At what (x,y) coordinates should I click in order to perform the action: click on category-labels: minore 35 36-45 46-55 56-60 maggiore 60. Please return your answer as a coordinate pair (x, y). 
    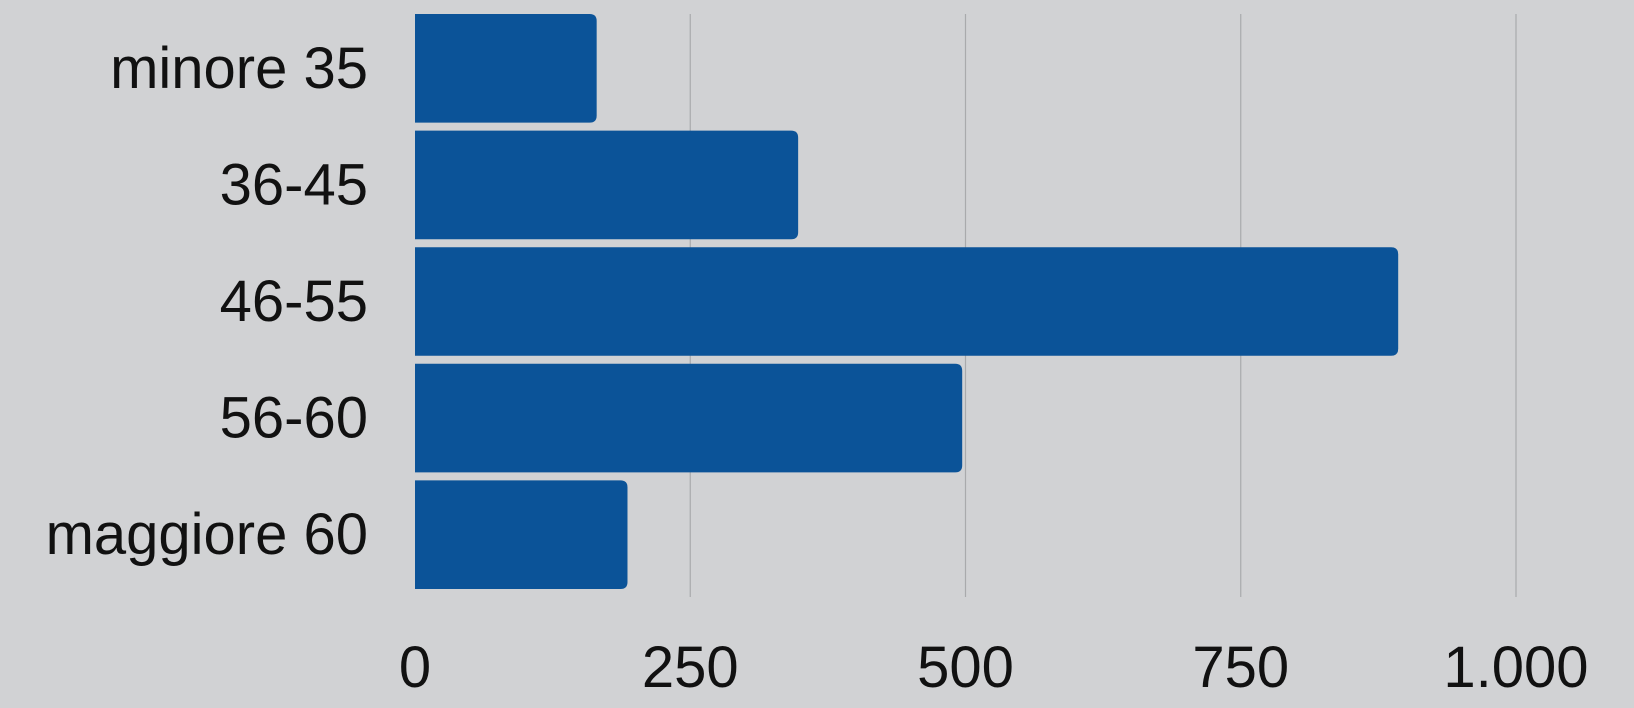
    Looking at the image, I should click on (207, 301).